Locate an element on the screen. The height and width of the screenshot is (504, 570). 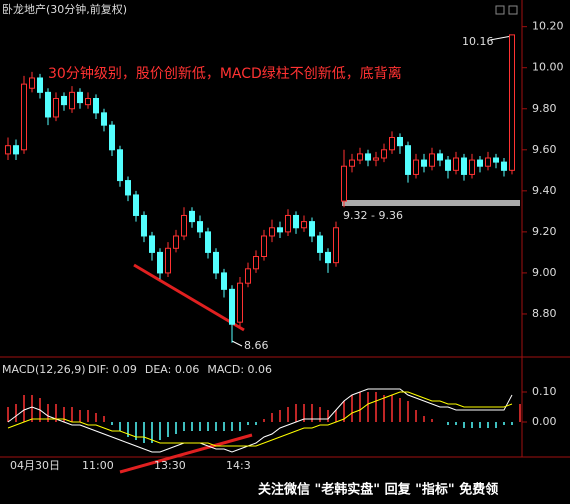
x-tick-label: 04月30日 is located at coordinates (35, 465).